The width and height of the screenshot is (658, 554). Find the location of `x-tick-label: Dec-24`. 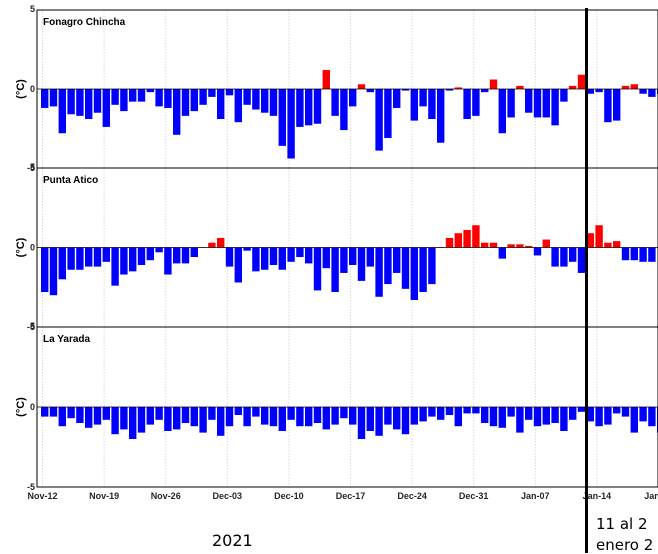

x-tick-label: Dec-24 is located at coordinates (412, 496).